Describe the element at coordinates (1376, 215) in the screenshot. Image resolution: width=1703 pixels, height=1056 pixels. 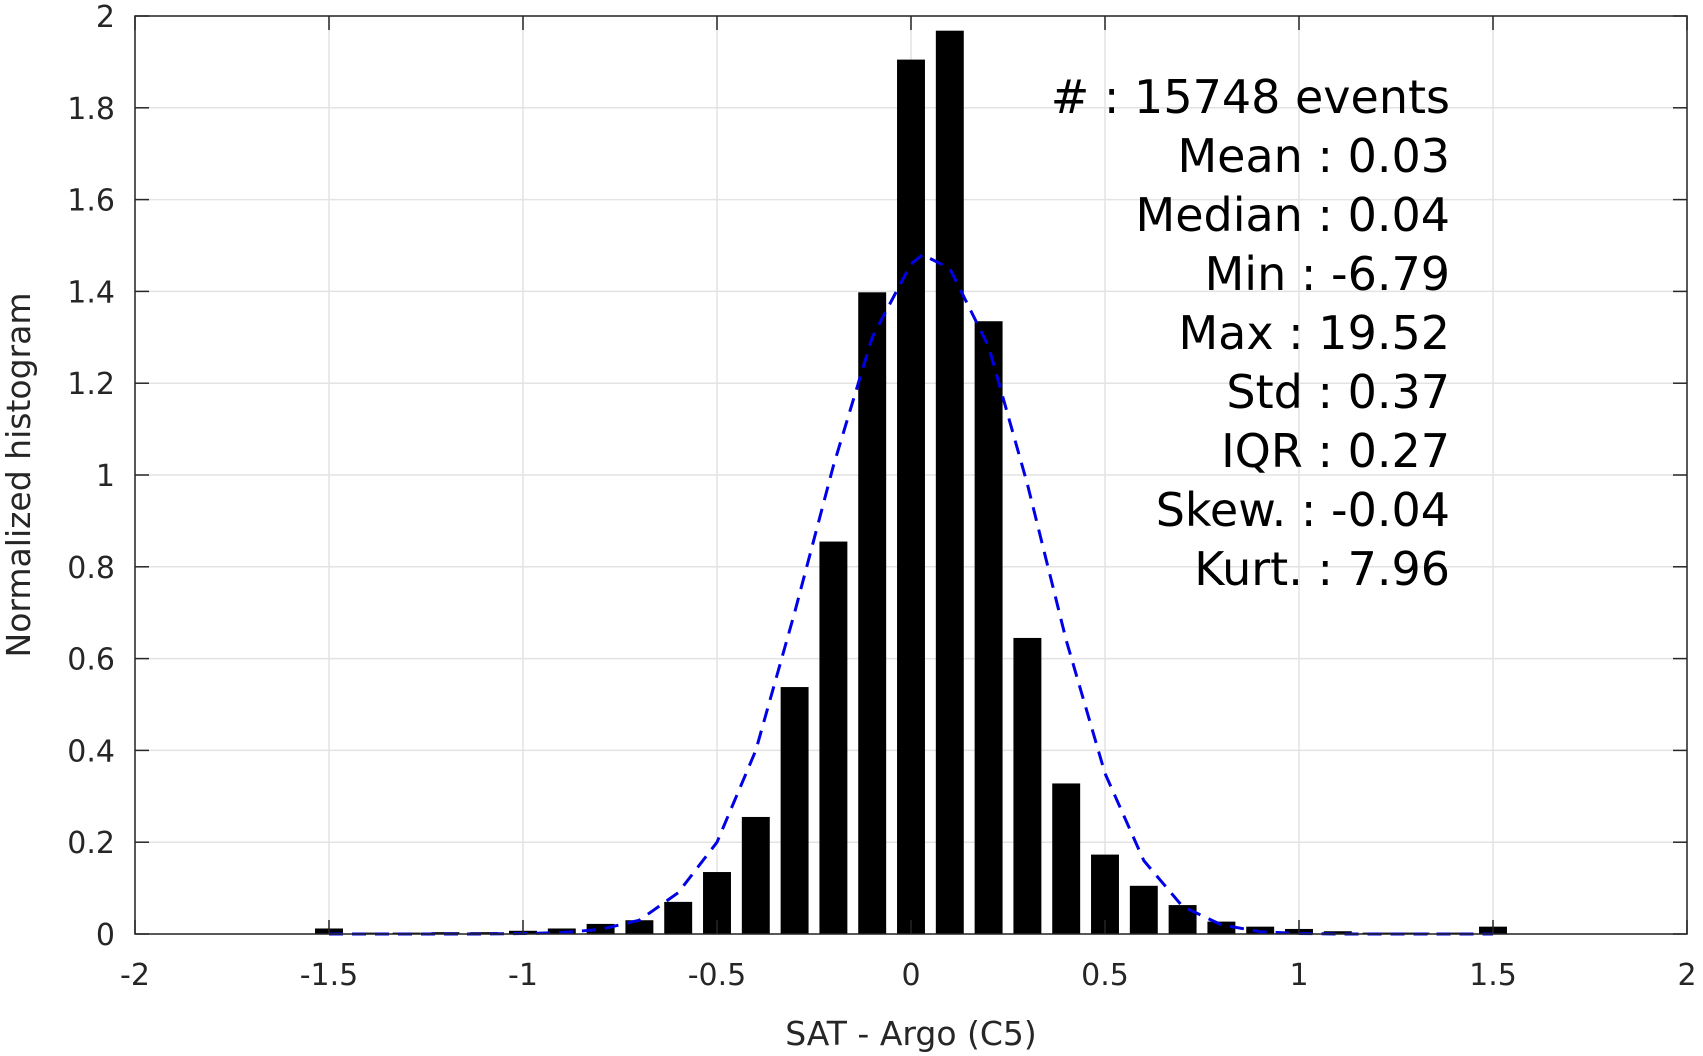
I see `stat-value: : 0.04` at that location.